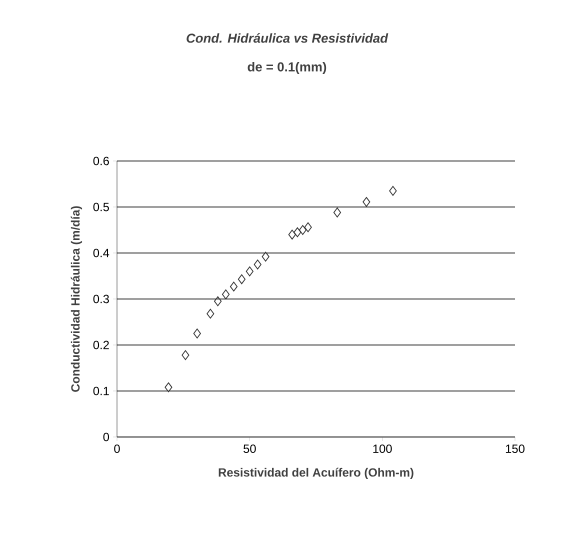  What do you see at coordinates (101, 207) in the screenshot?
I see `y-tick-label: 0.5` at bounding box center [101, 207].